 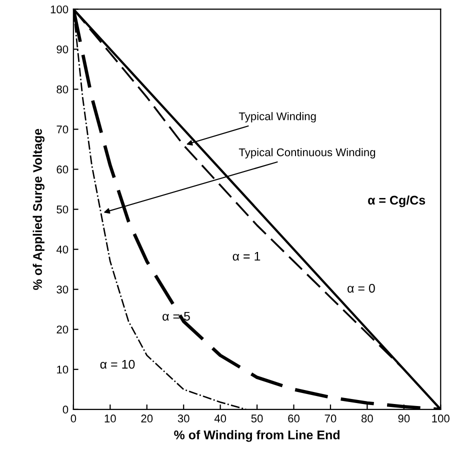 I want to click on y-tick-label: 20, so click(x=62, y=330).